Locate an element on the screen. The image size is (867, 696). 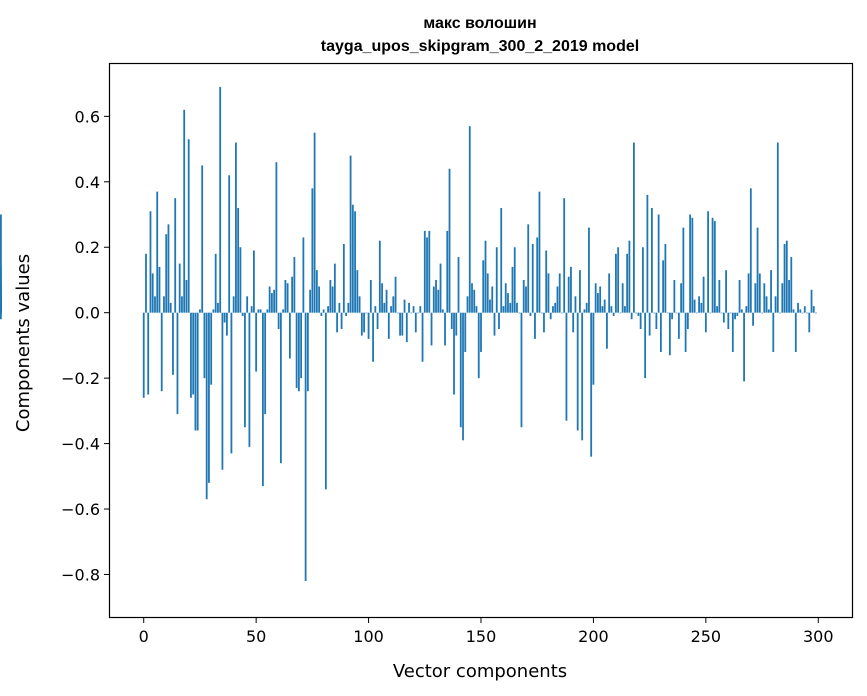
chart-title-line-1: макс волошин is located at coordinates (479, 23).